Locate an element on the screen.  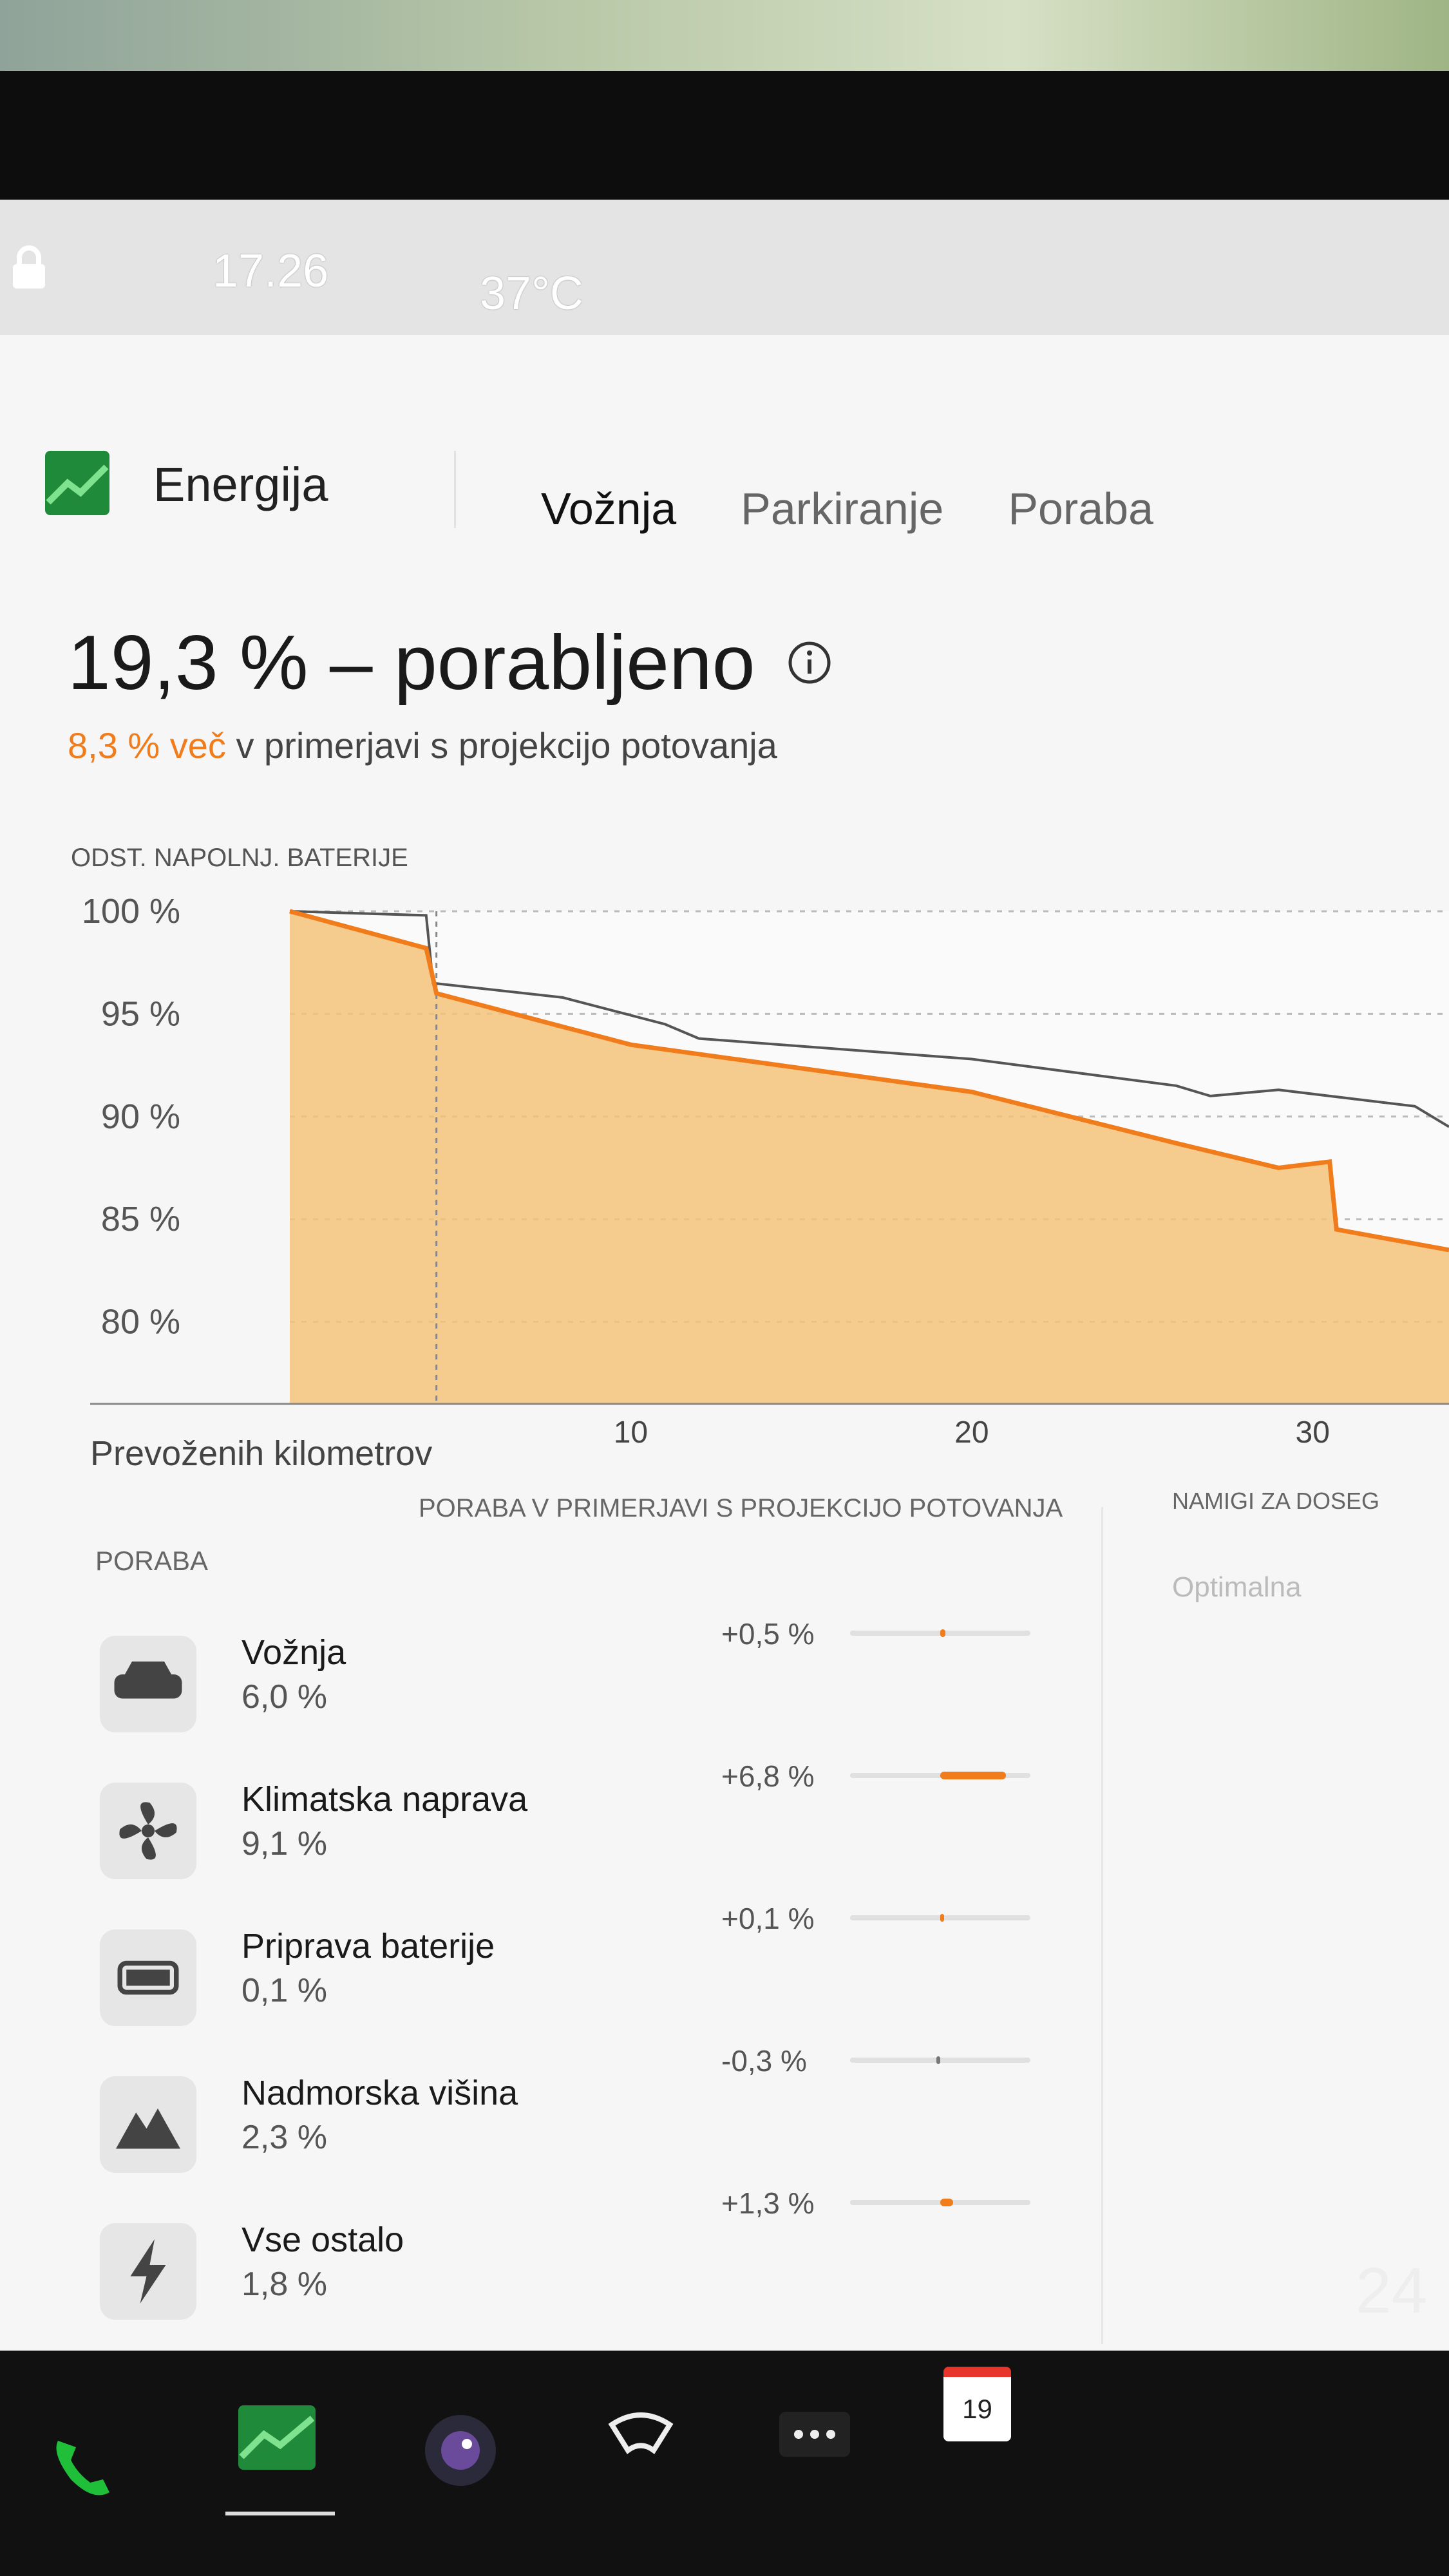
row-name: Nadmorska višina is located at coordinates (380, 2093).